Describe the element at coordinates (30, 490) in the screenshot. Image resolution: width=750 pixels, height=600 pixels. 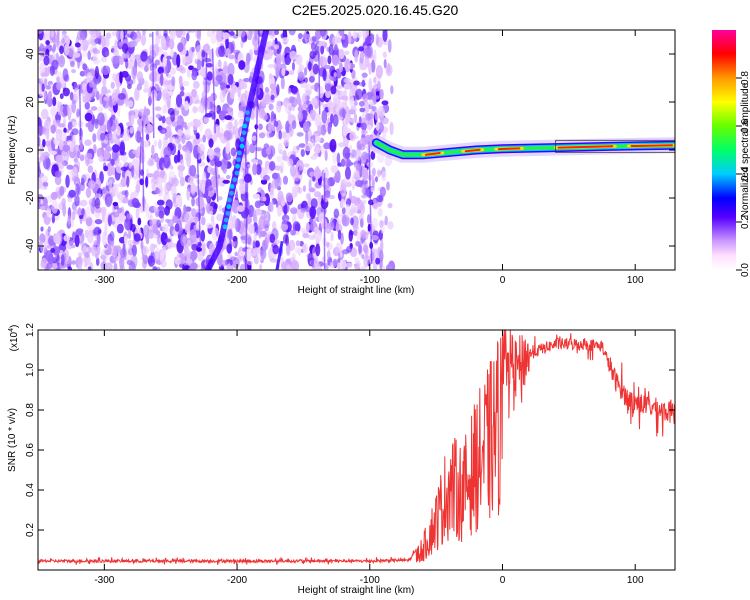
I see `bottom-y-tick-label: 0.4` at that location.